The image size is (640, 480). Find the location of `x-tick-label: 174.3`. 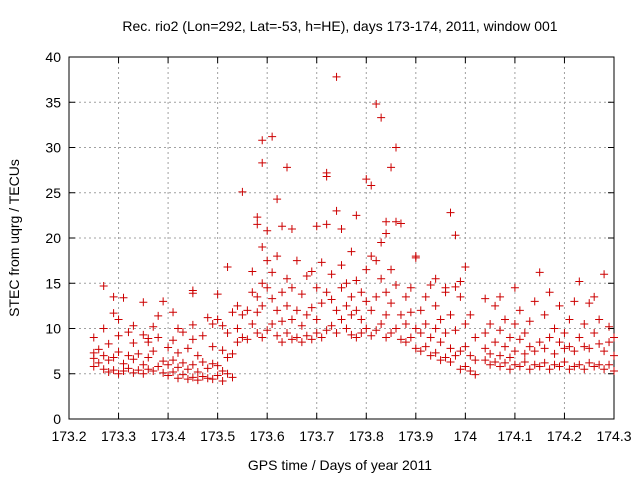

x-tick-label: 174.3 is located at coordinates (613, 436).